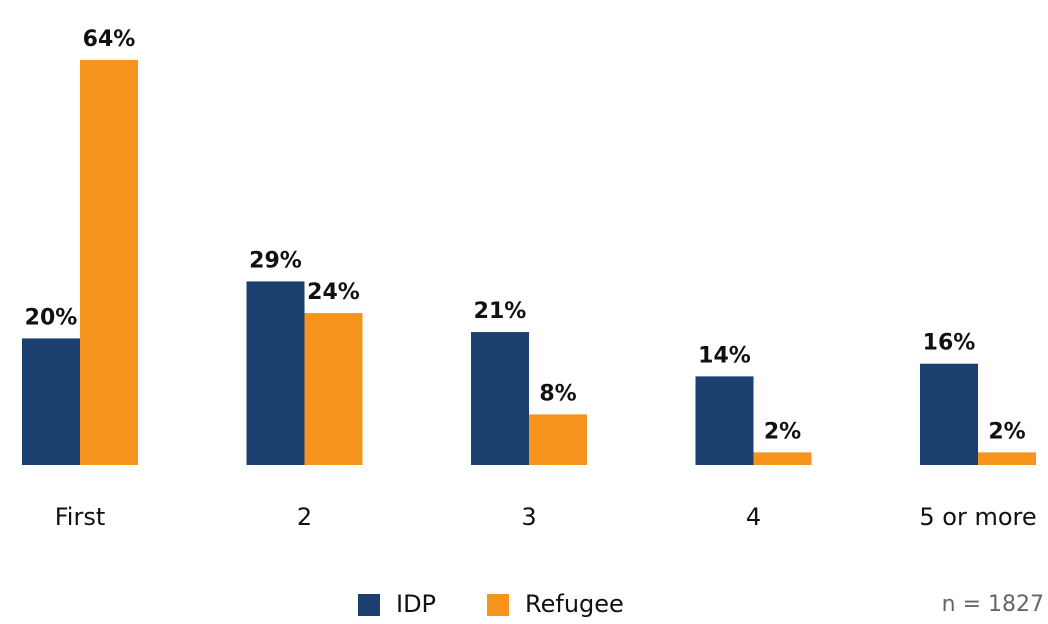 This screenshot has width=1048, height=624. Describe the element at coordinates (416, 604) in the screenshot. I see `legend-label: IDP` at that location.